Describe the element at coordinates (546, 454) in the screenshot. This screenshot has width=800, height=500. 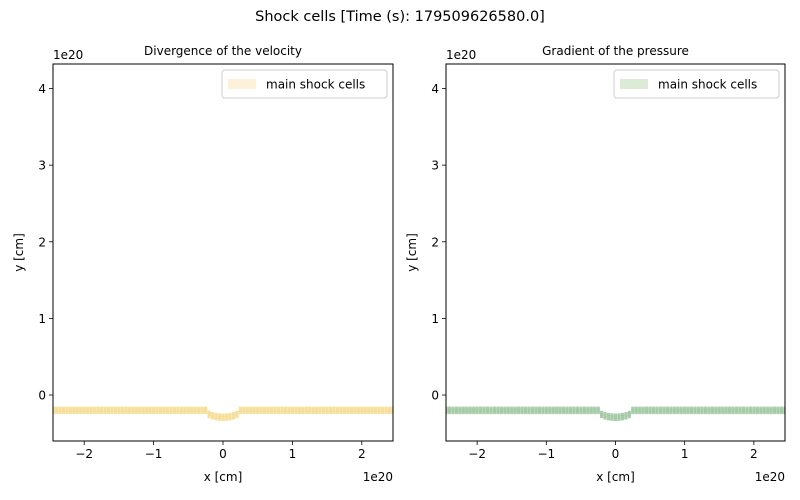
I see `x-tick-label: −1` at that location.